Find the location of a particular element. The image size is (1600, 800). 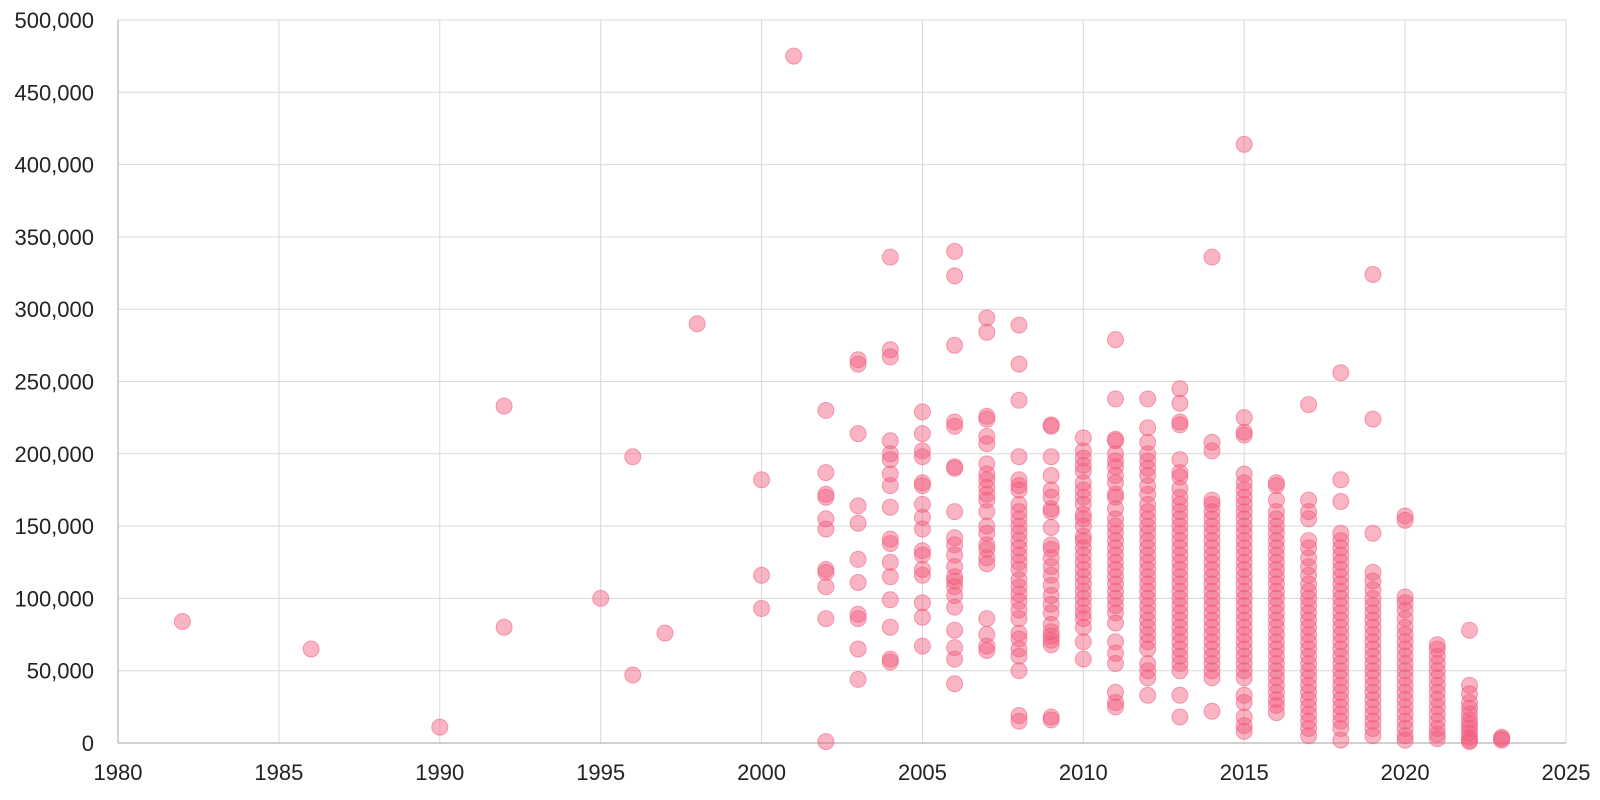

y-tick-label: 0 is located at coordinates (88, 743).